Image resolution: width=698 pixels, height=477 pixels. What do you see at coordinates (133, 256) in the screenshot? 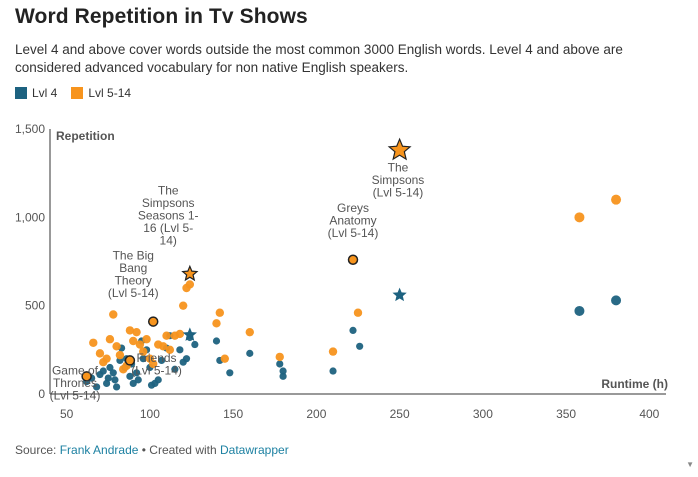
I see `annotation-line: The Big` at bounding box center [133, 256].